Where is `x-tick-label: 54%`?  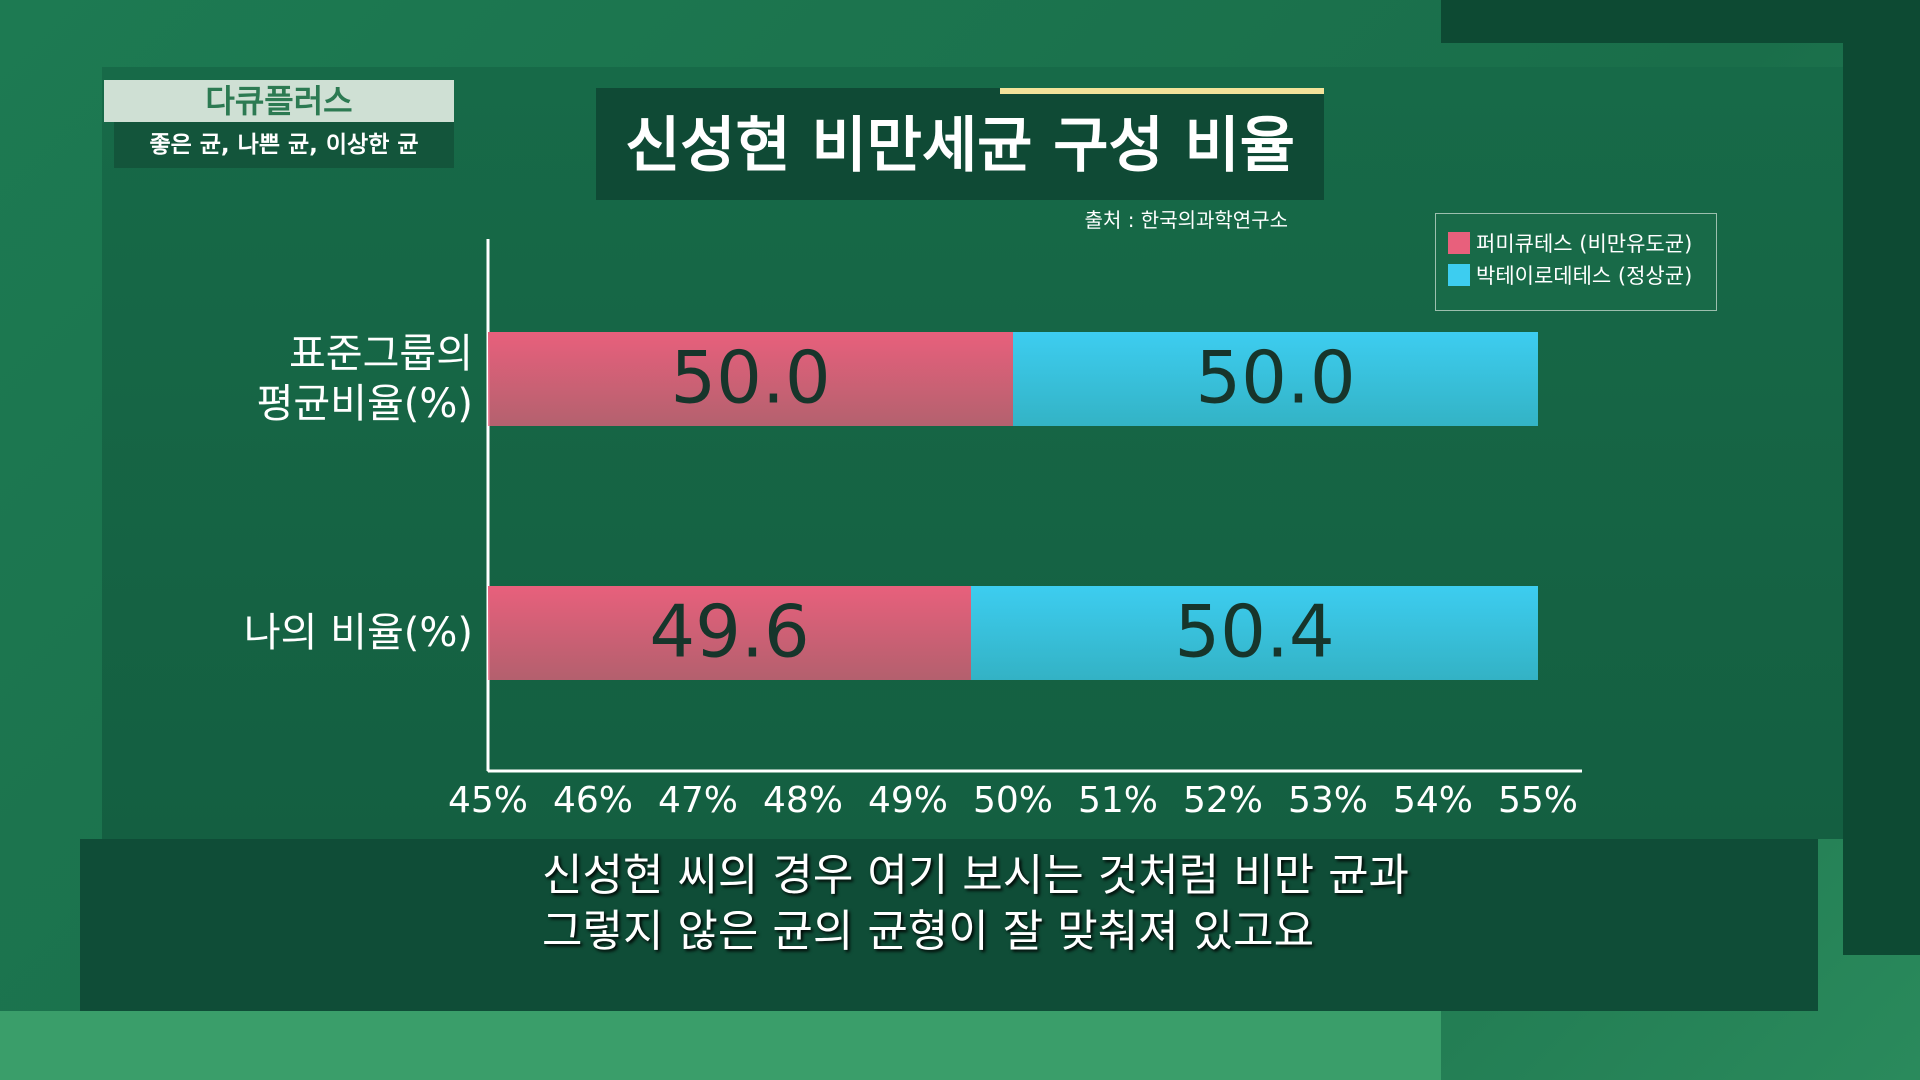 x-tick-label: 54% is located at coordinates (1433, 800).